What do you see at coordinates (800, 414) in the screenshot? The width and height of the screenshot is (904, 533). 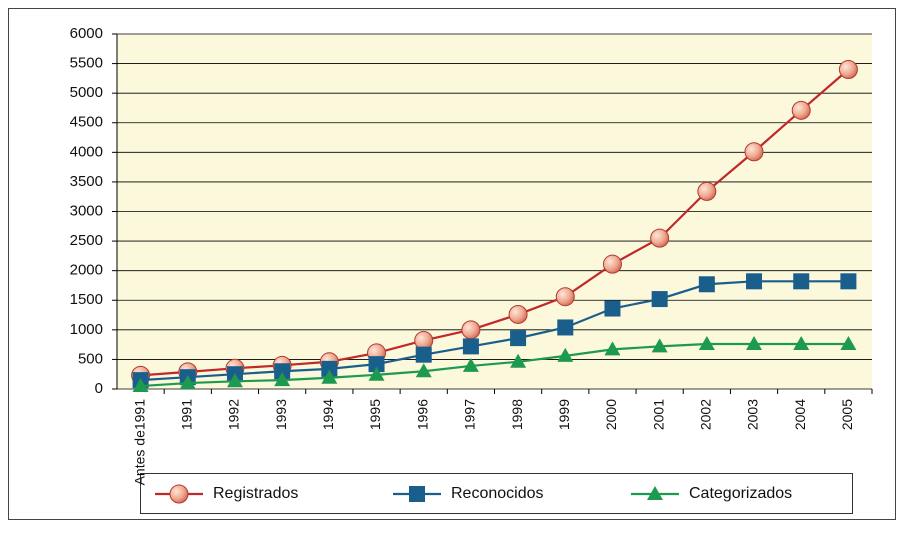 I see `x-tick-label: 2004` at bounding box center [800, 414].